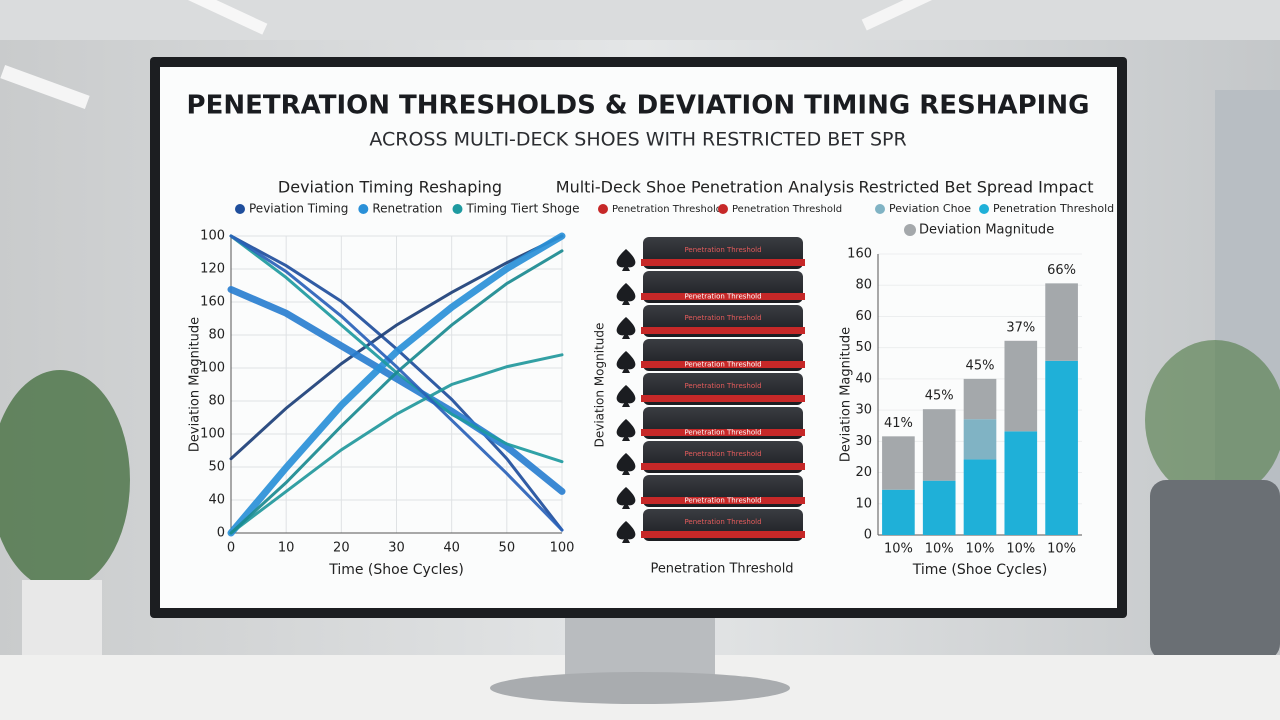 This screenshot has width=1280, height=720. What do you see at coordinates (396, 548) in the screenshot?
I see `x-tick-label: 30` at bounding box center [396, 548].